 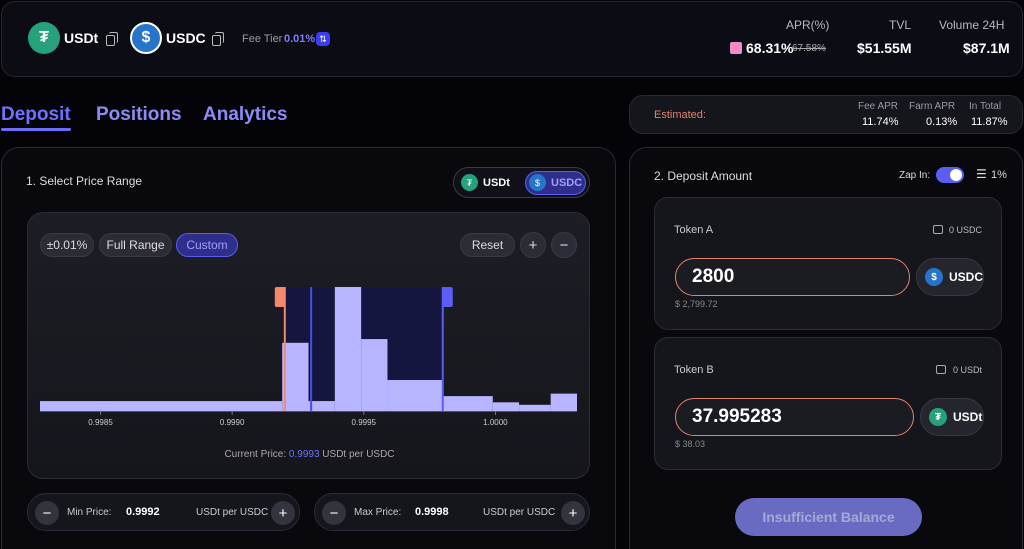 I want to click on min-price-box: − Min Price: 0.9992 USDt per USDC +, so click(x=163, y=512).